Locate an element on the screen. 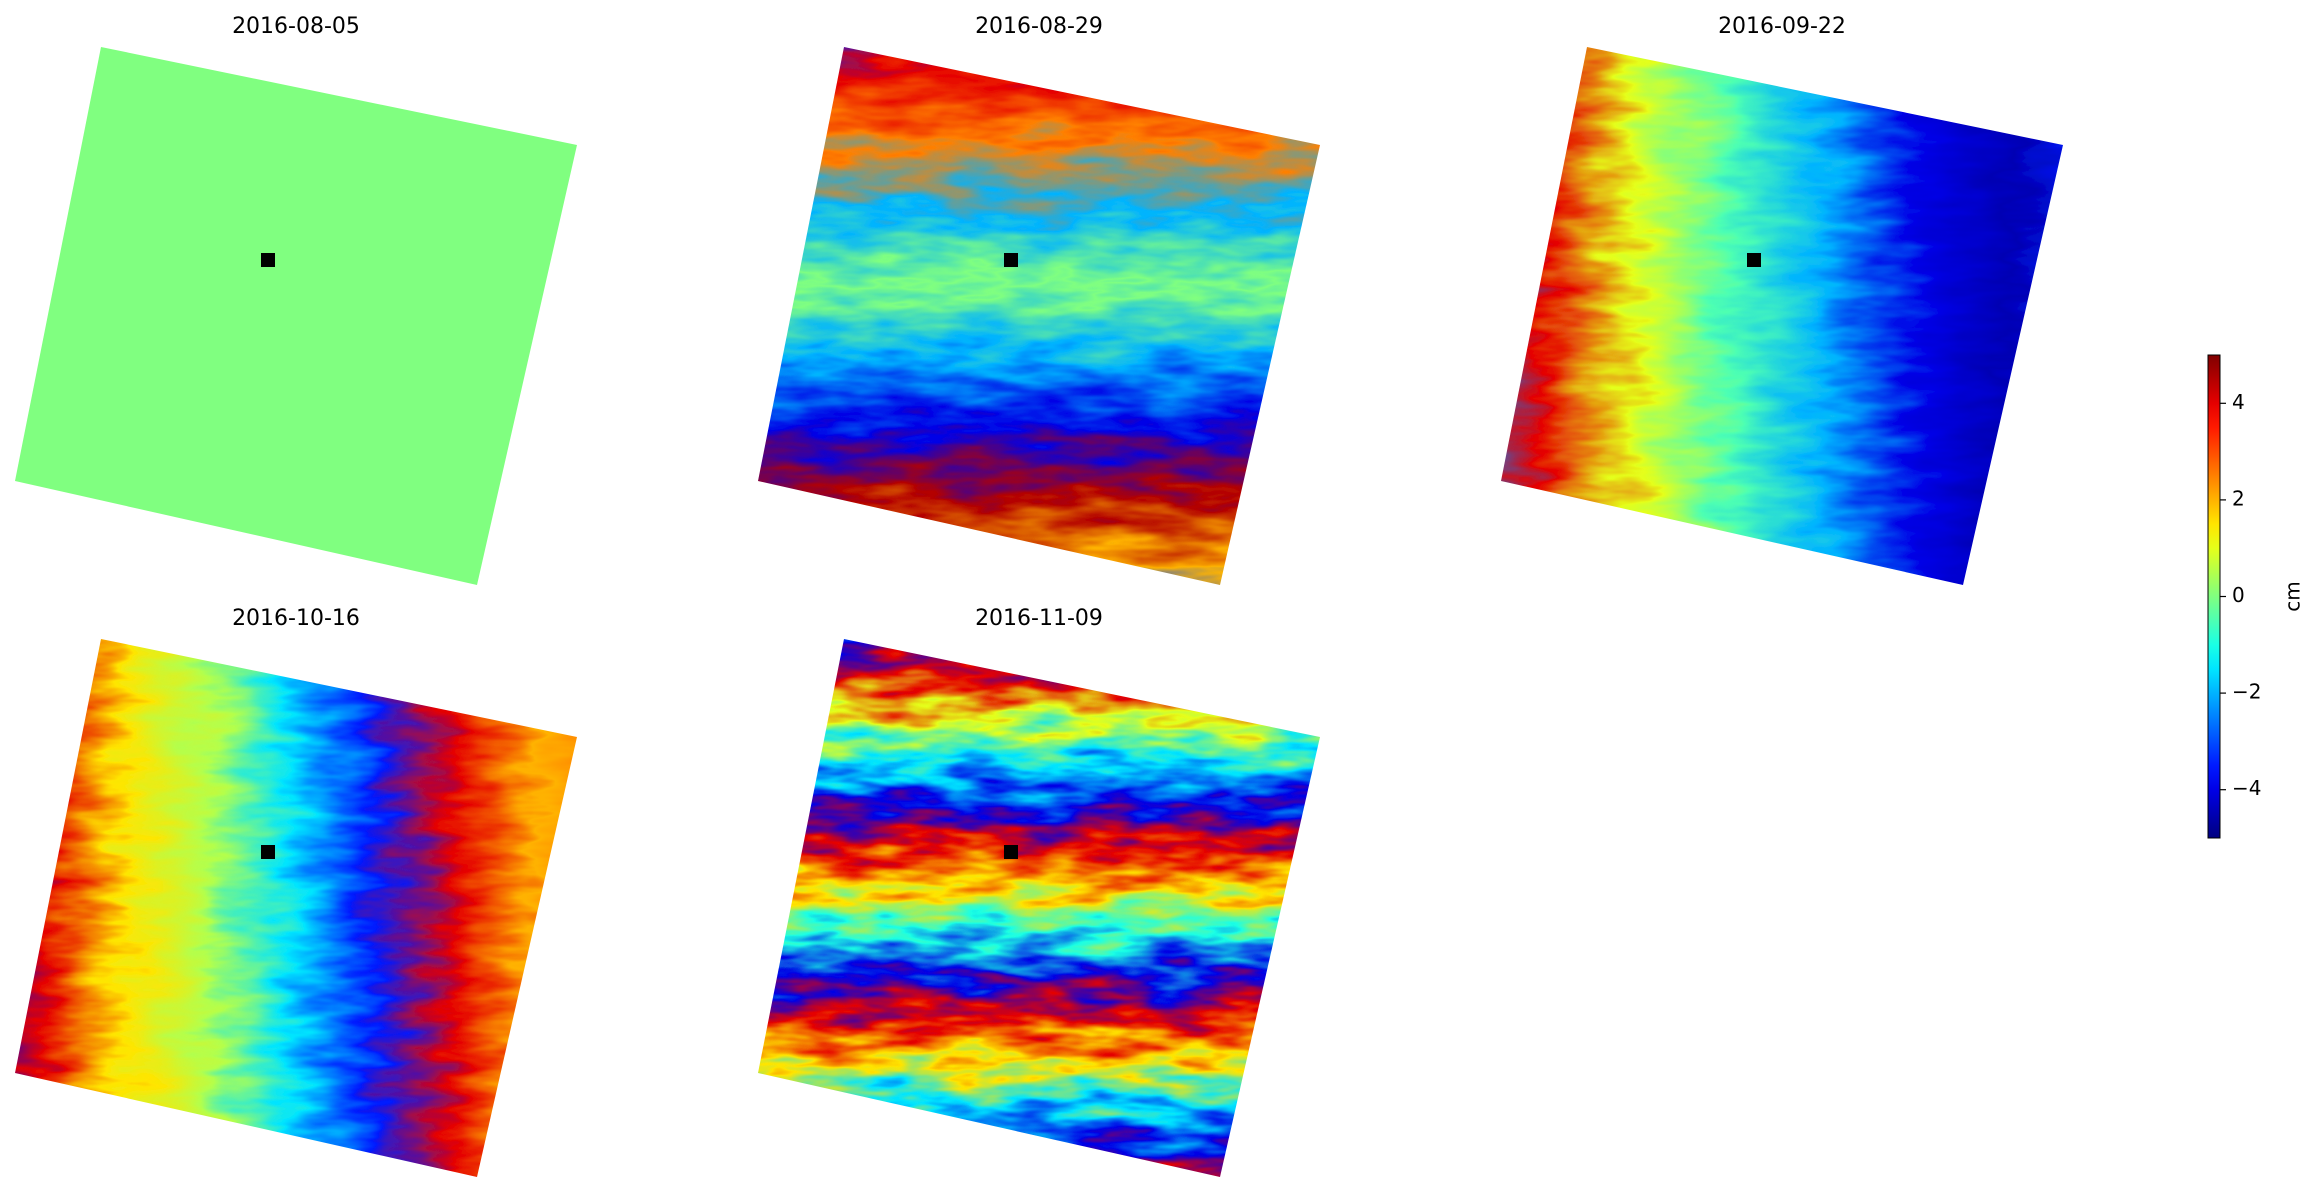 Image resolution: width=2309 pixels, height=1185 pixels. colorbar-tick-label: 0 is located at coordinates (2238, 595).